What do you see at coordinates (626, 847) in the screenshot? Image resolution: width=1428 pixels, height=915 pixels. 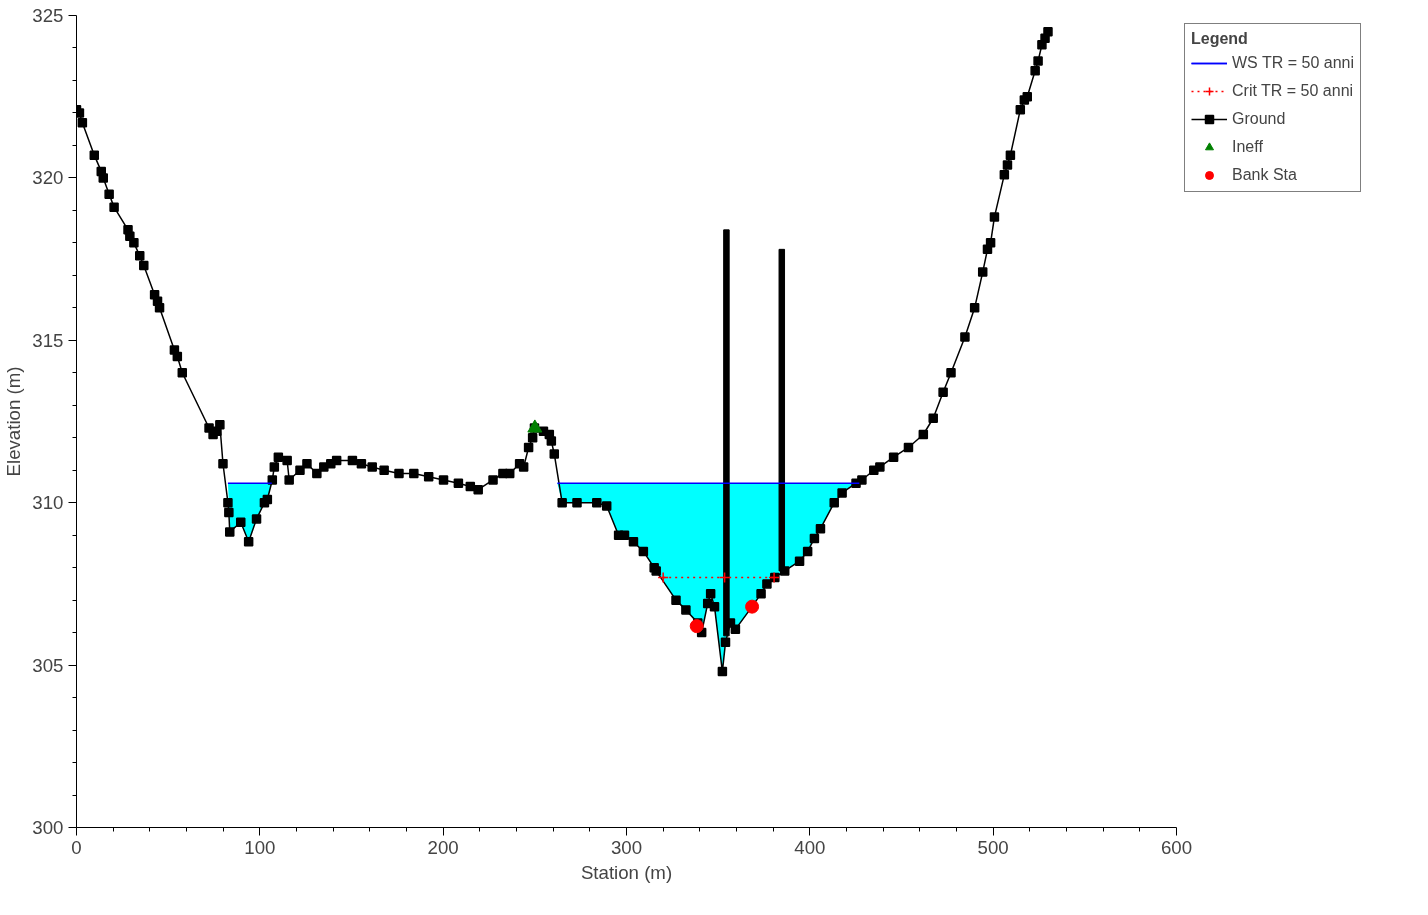 I see `x-tick-label: 300` at bounding box center [626, 847].